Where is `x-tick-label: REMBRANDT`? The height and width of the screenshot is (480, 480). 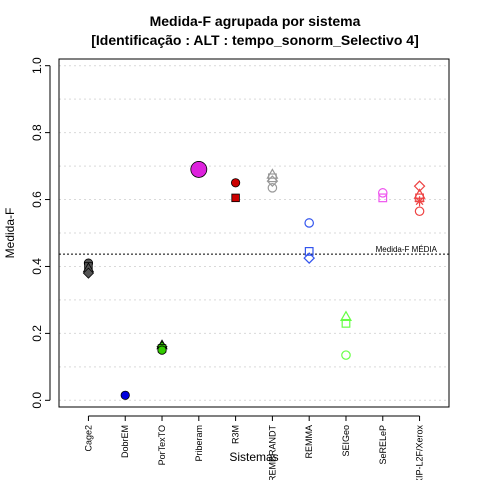 x-tick-label: REMBRANDT is located at coordinates (272, 452).